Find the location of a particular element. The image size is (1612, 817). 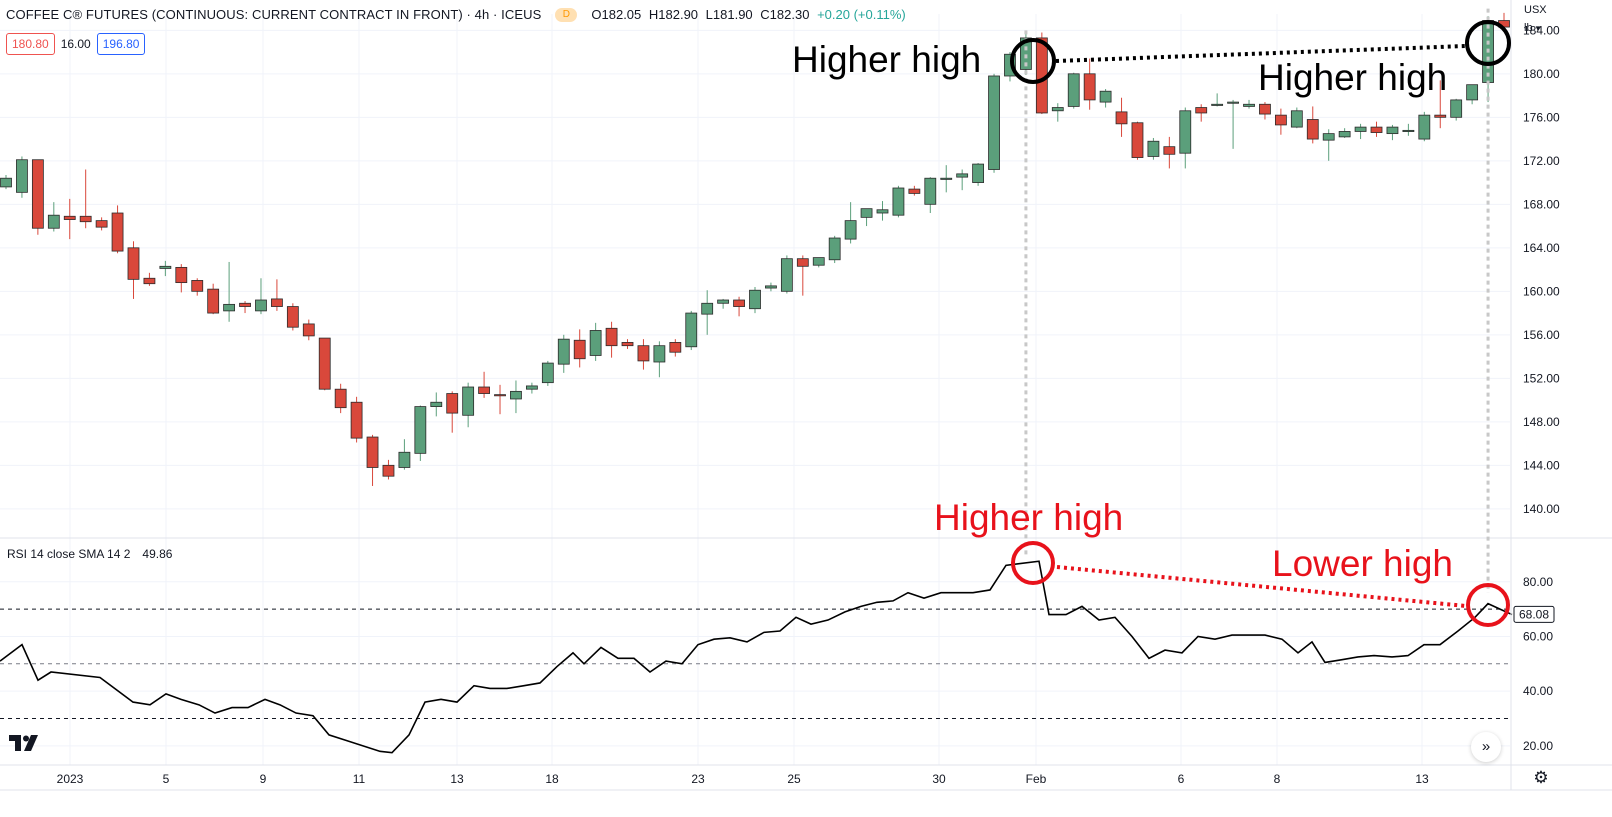

buy-button: 196.80 is located at coordinates (121, 44).